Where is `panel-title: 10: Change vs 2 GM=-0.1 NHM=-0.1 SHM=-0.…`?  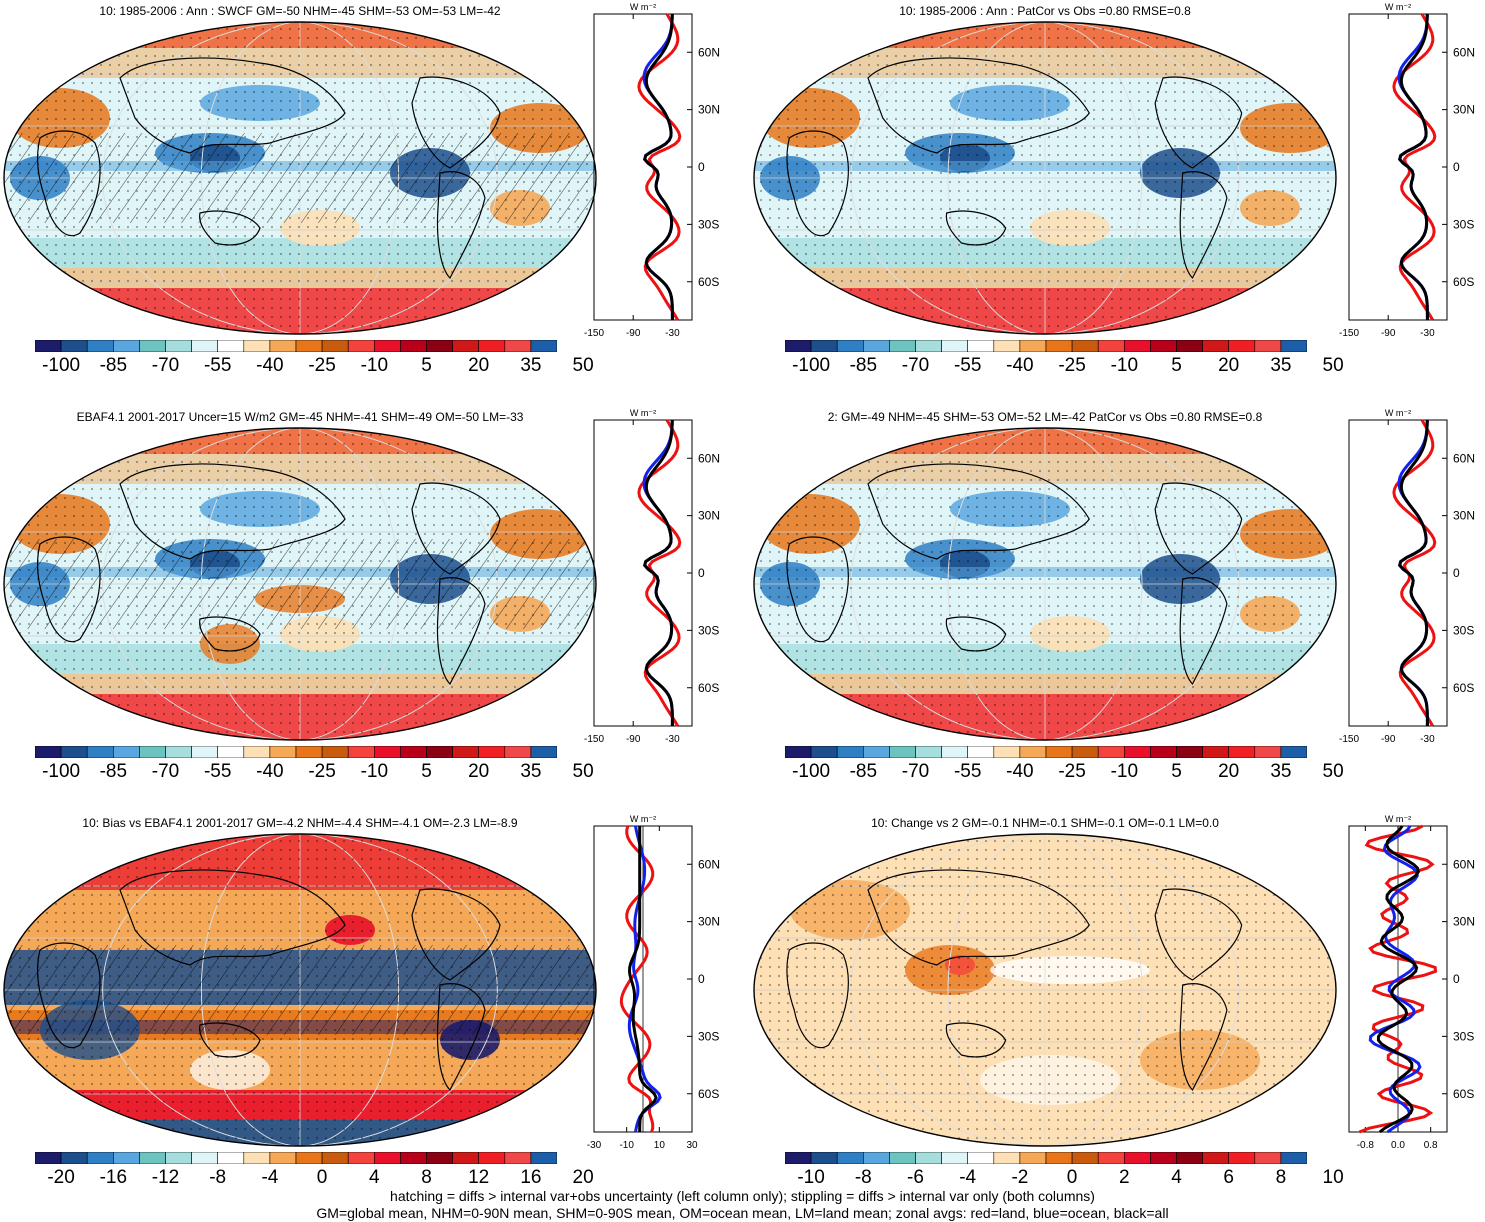 panel-title: 10: Change vs 2 GM=-0.1 NHM=-0.1 SHM=-0.… is located at coordinates (1045, 823).